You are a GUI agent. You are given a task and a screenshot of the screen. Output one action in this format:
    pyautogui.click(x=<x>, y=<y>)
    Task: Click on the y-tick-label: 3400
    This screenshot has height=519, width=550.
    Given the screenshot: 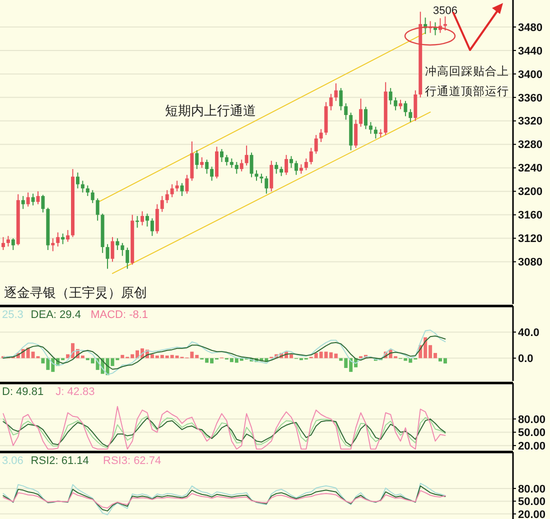 What is the action you would take?
    pyautogui.click(x=530, y=74)
    